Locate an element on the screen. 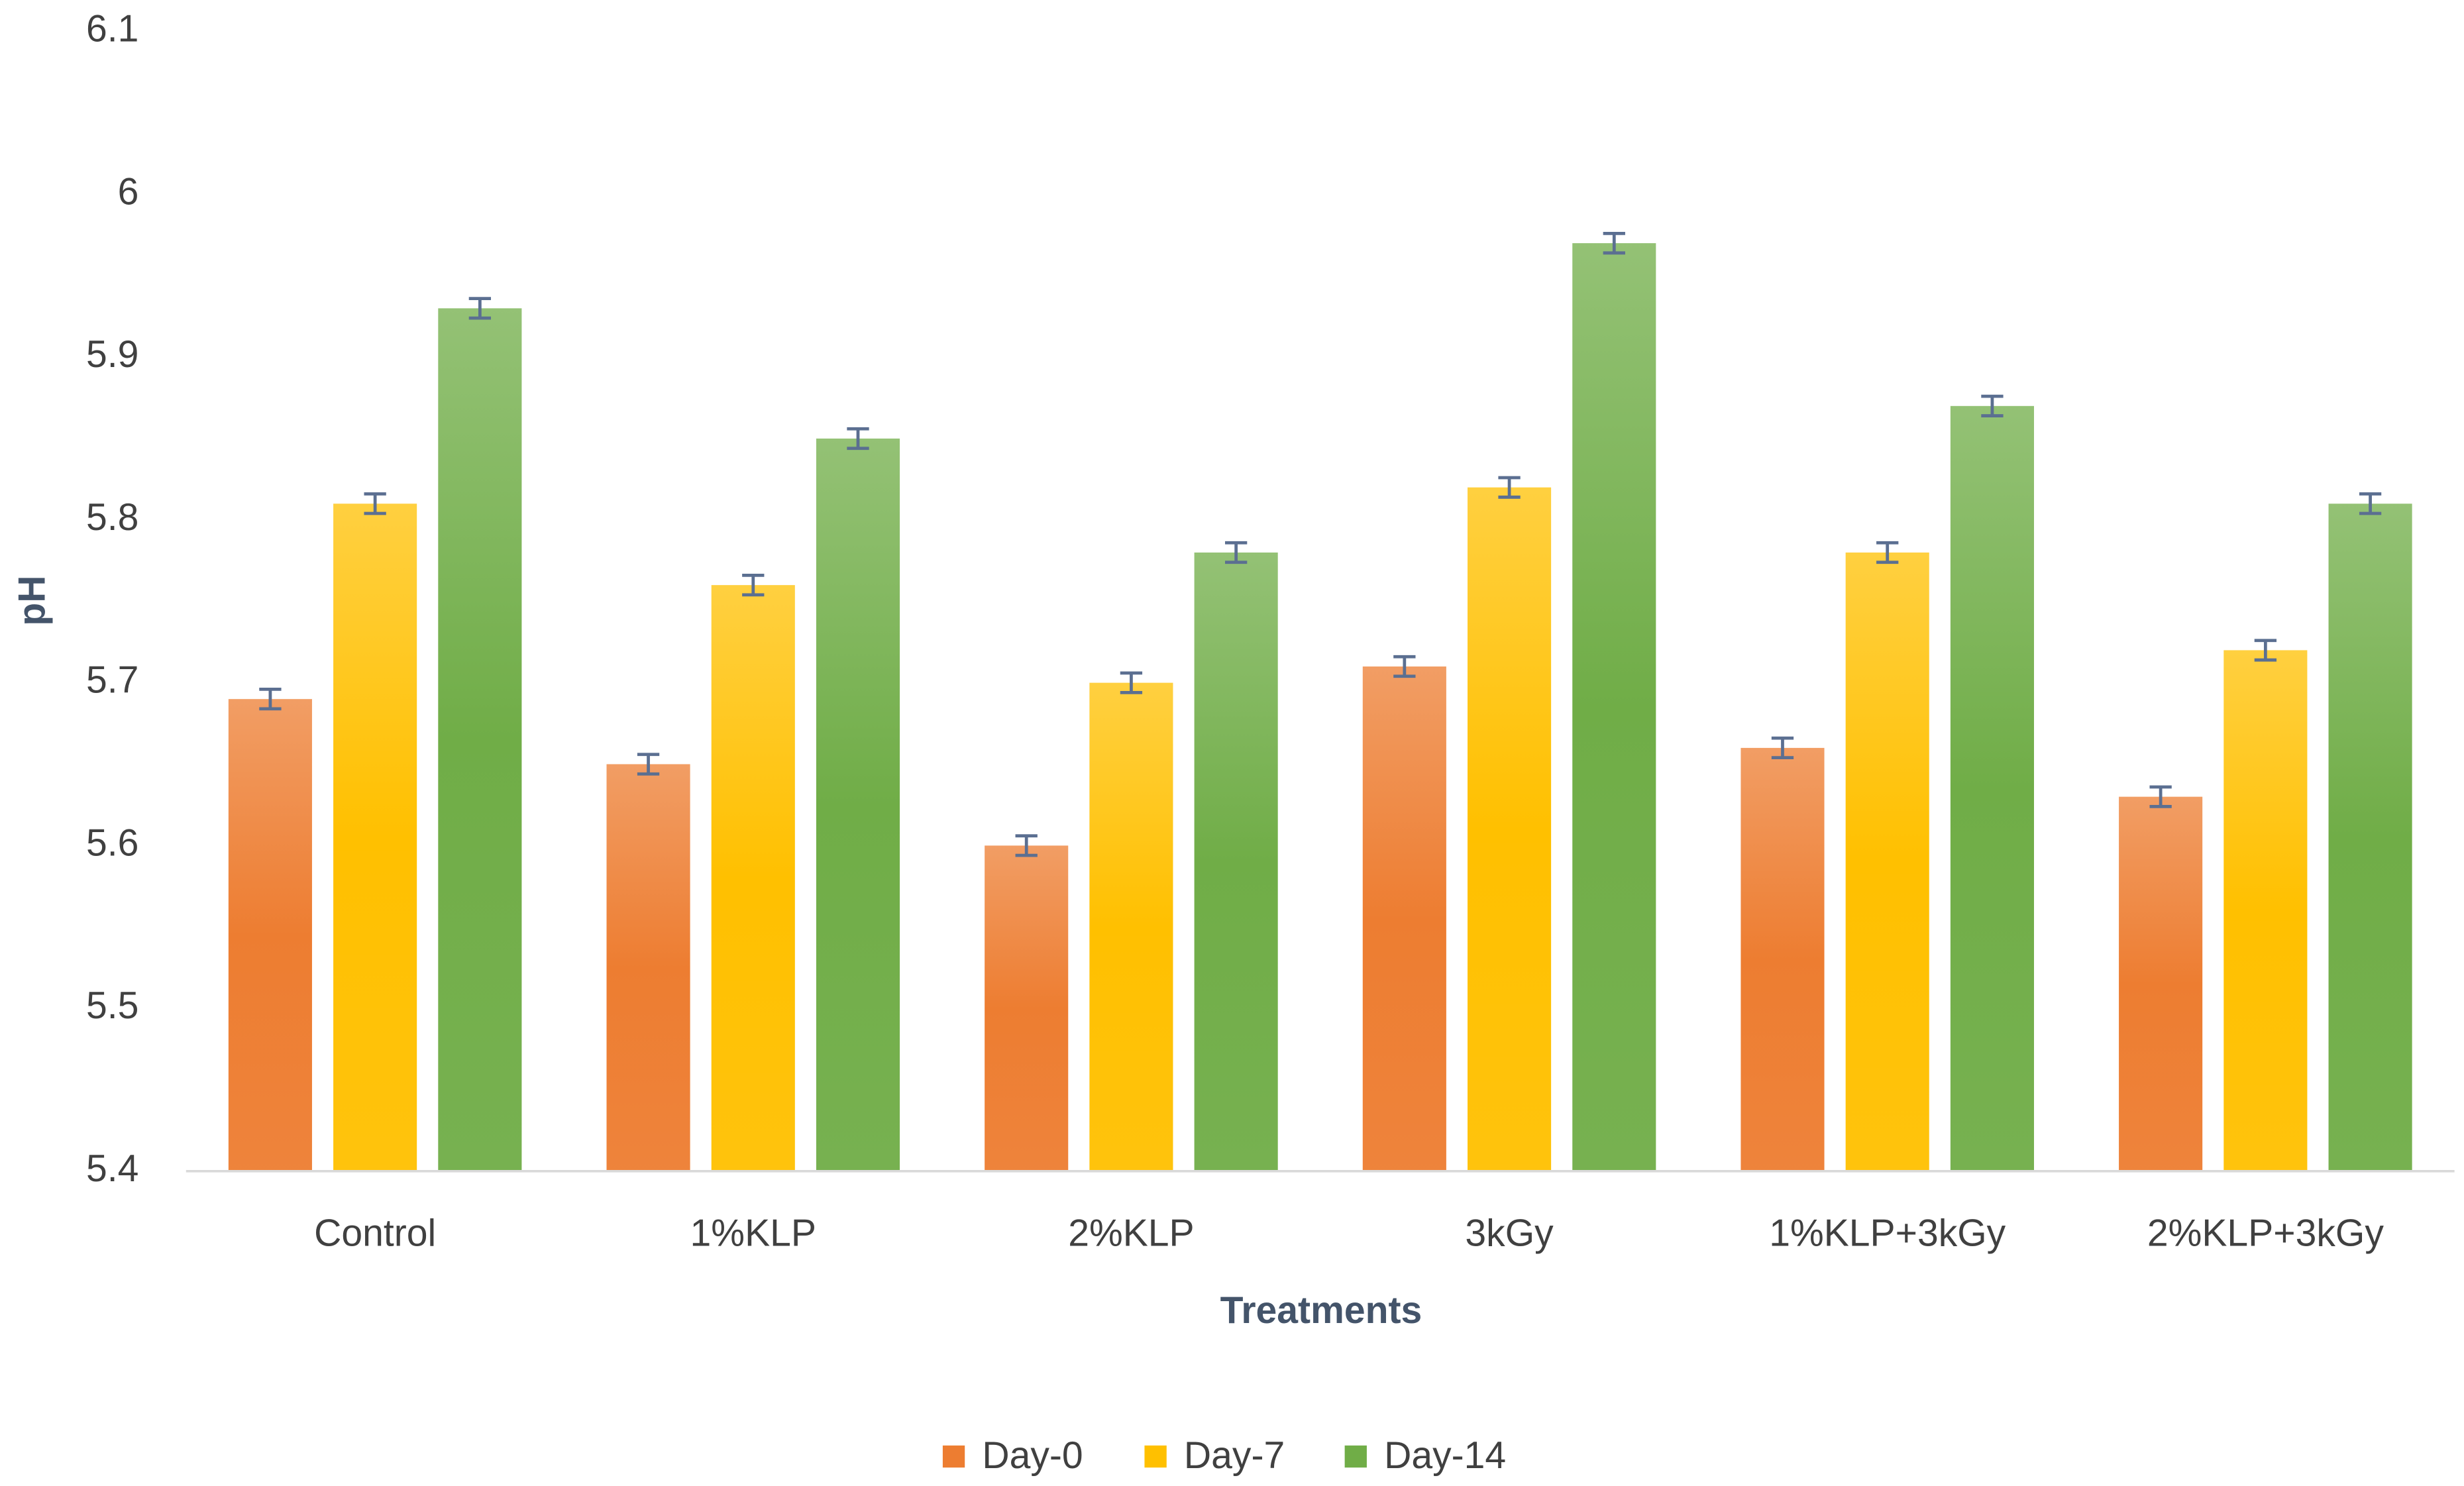 The image size is (2464, 1486). x-tick-label: 2%KLP is located at coordinates (1131, 1233).